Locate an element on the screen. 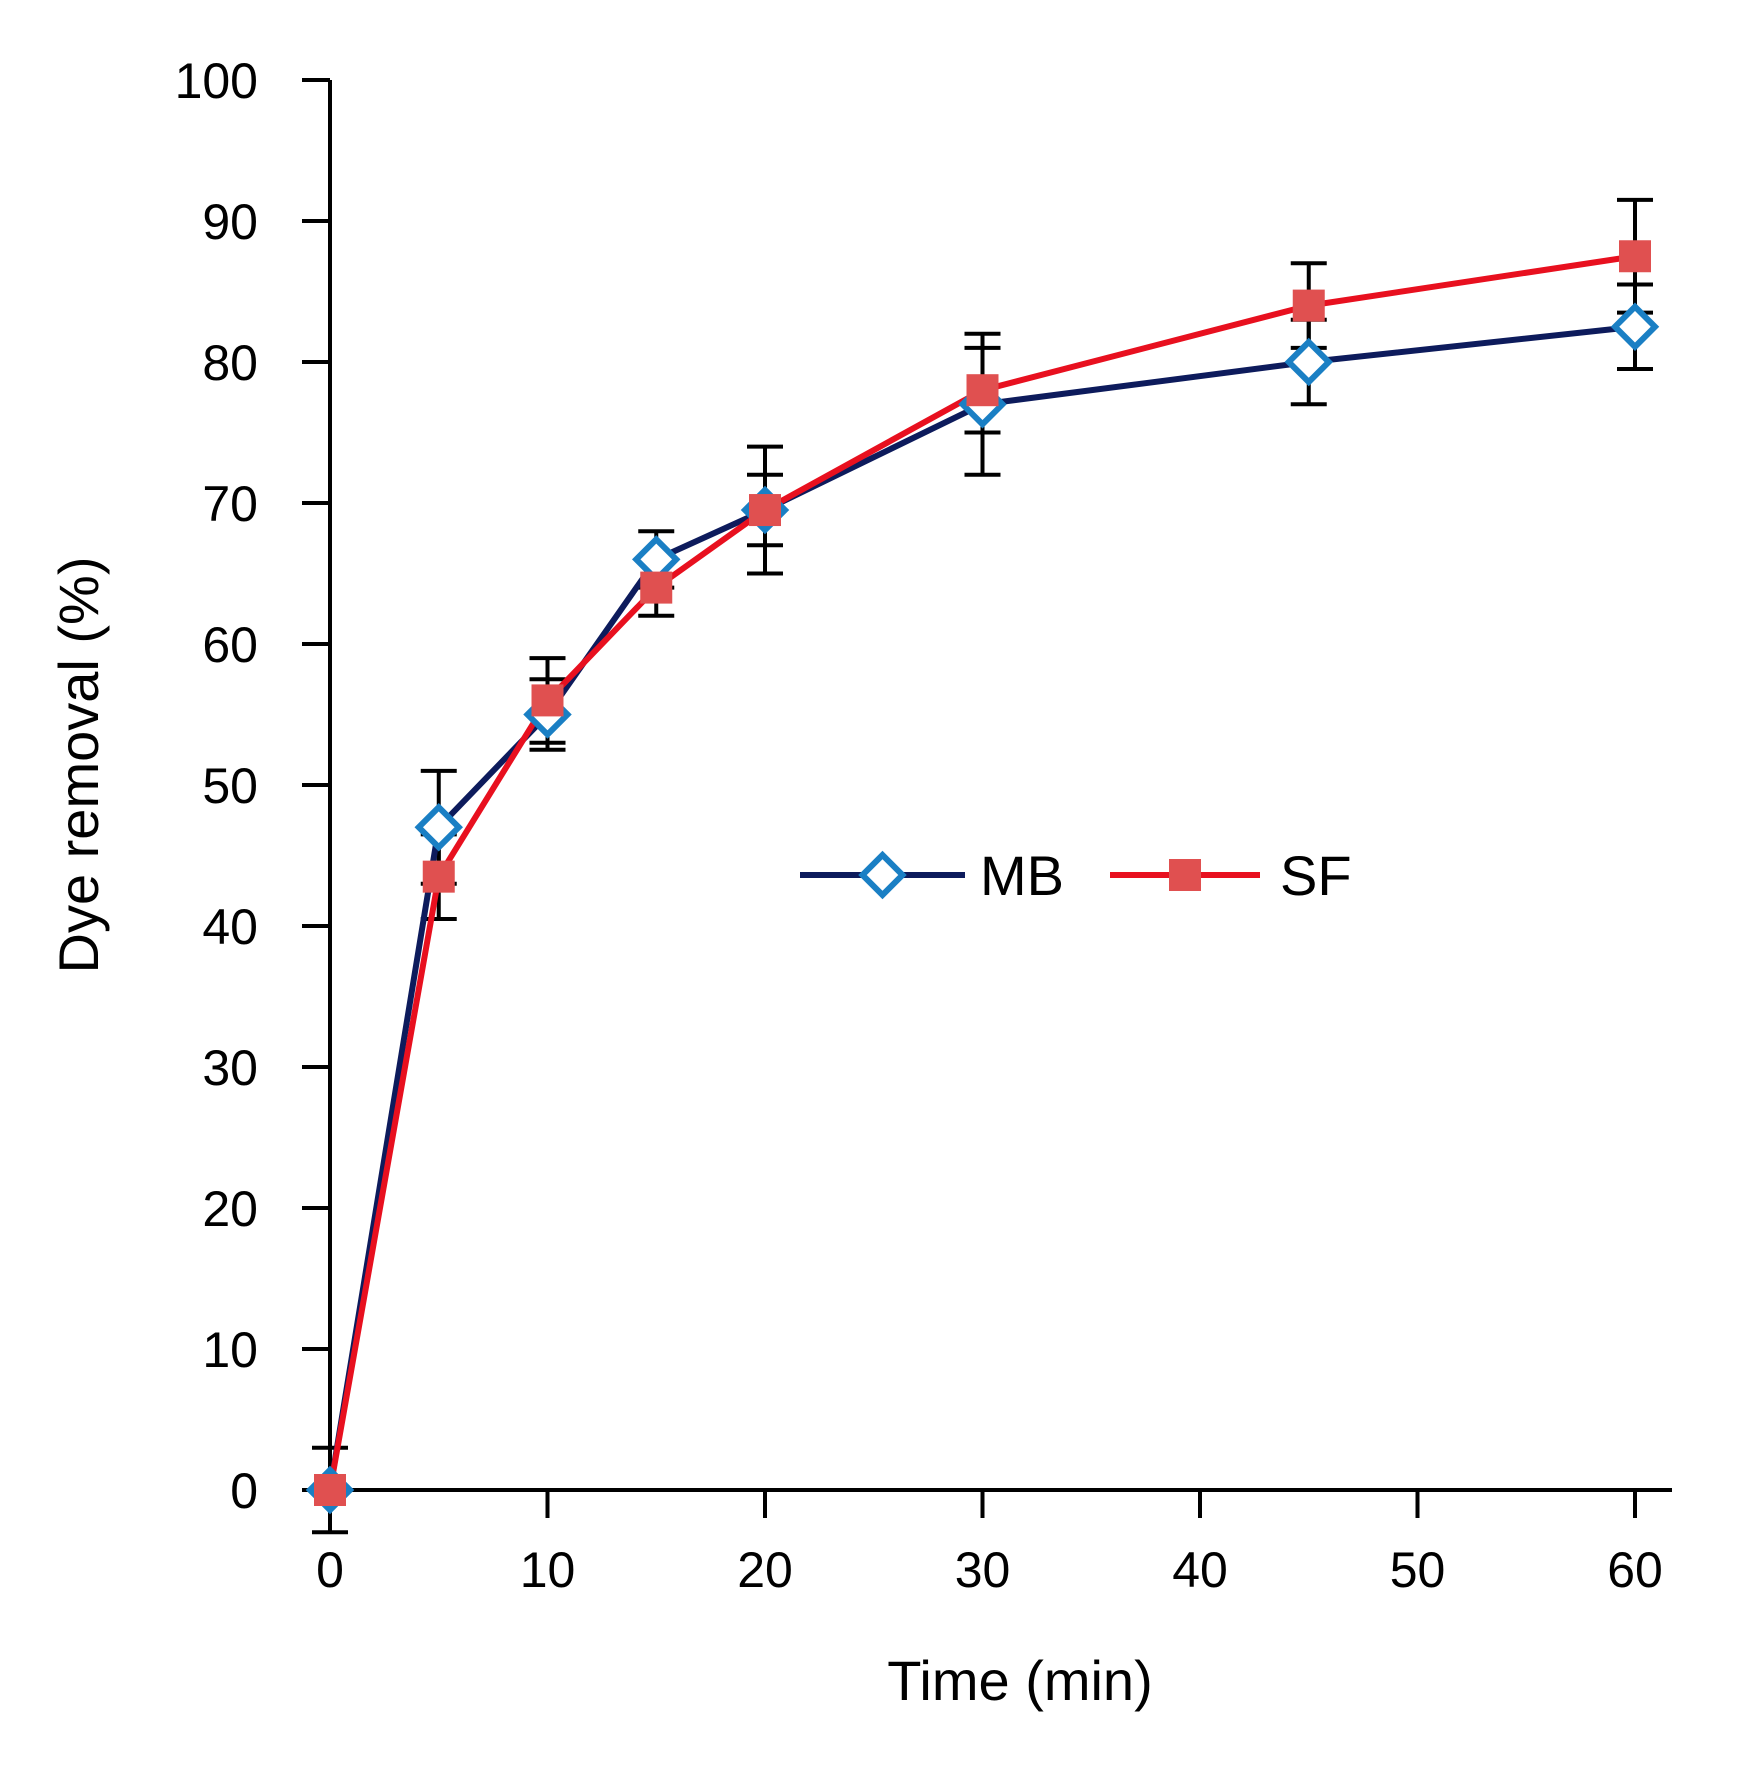 This screenshot has width=1751, height=1779. y-tick-label: 90 is located at coordinates (230, 222).